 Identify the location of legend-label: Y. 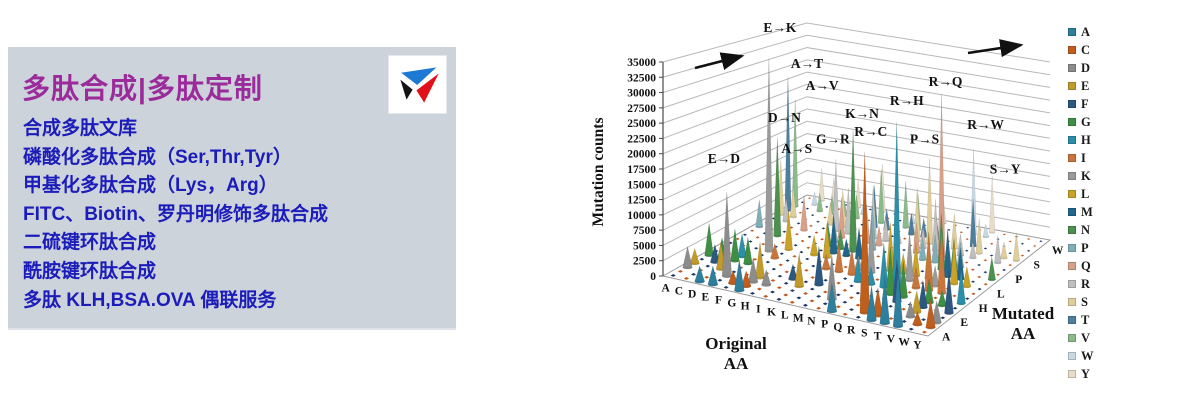
(1086, 373).